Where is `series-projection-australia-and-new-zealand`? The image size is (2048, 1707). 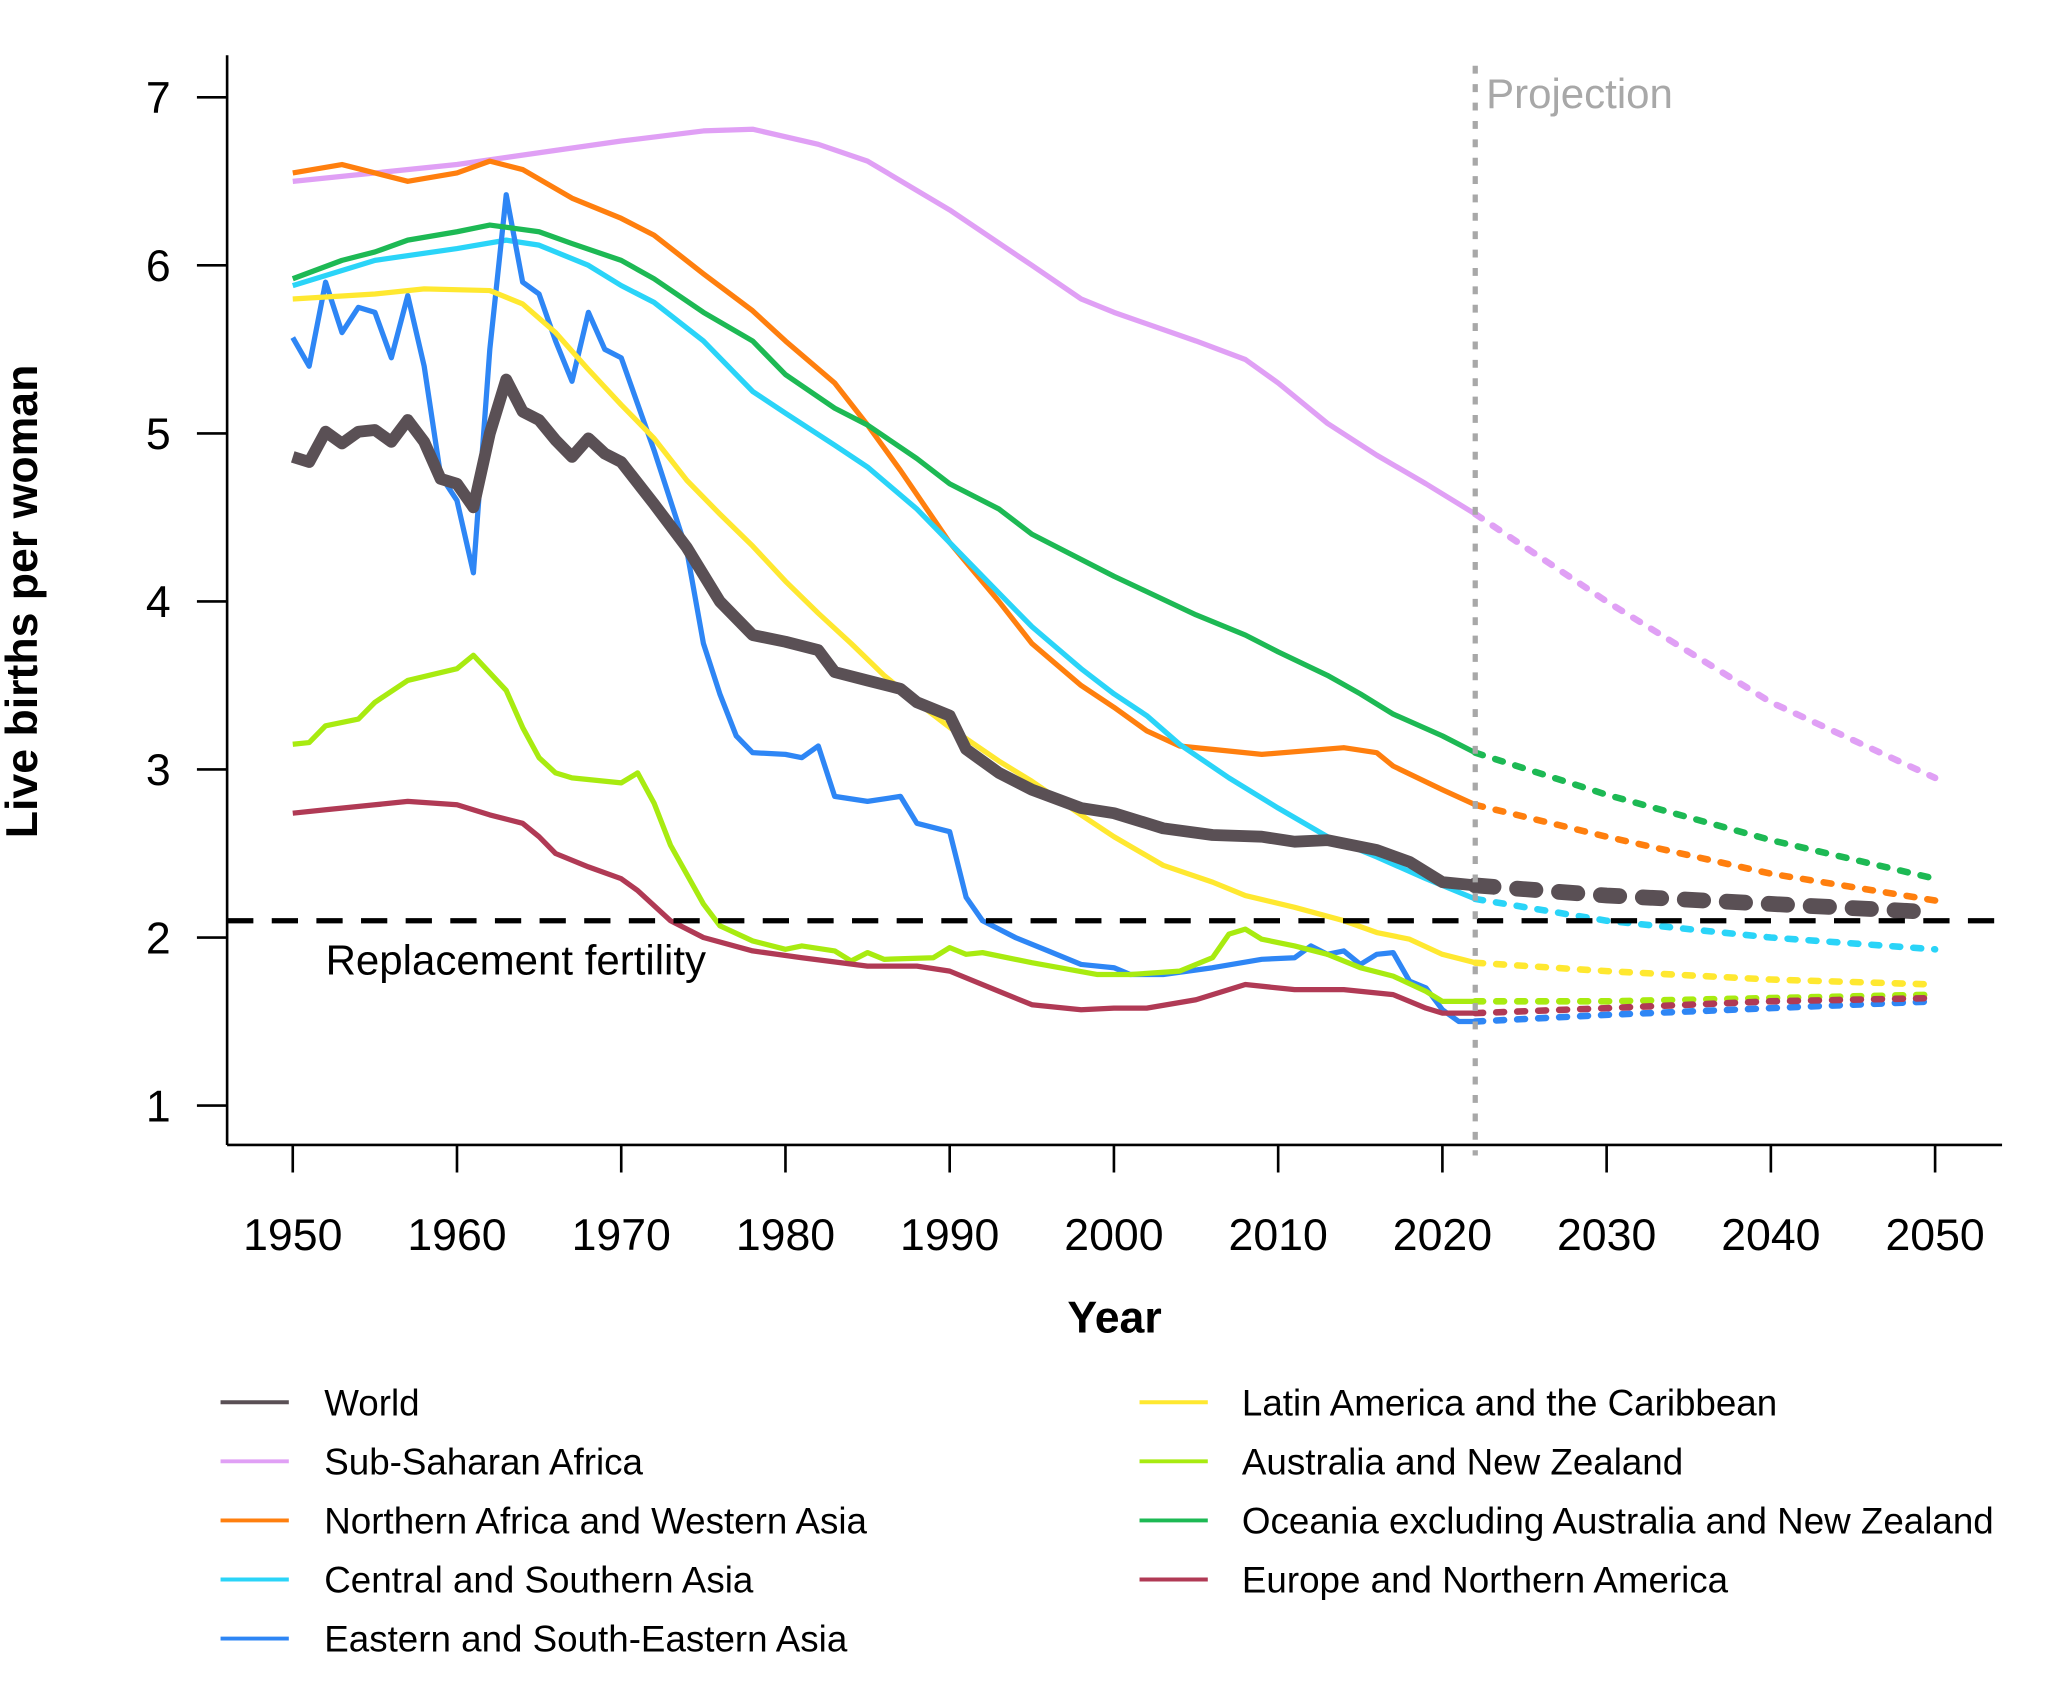 series-projection-australia-and-new-zealand is located at coordinates (1705, 998).